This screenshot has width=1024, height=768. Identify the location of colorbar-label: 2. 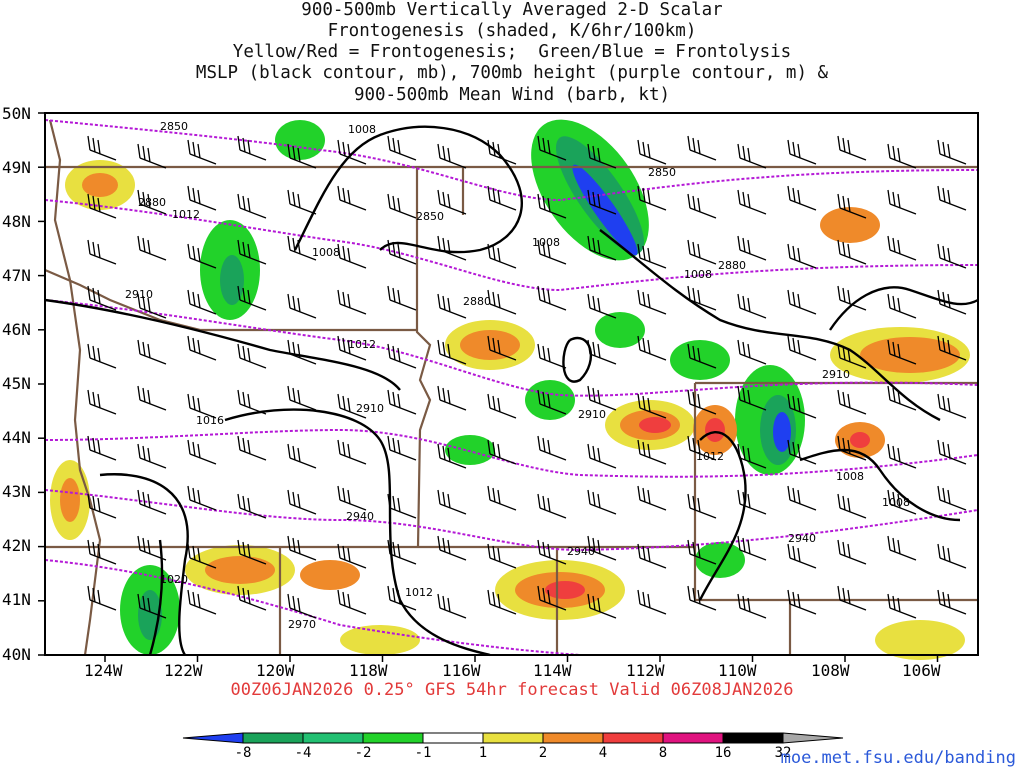
(543, 753).